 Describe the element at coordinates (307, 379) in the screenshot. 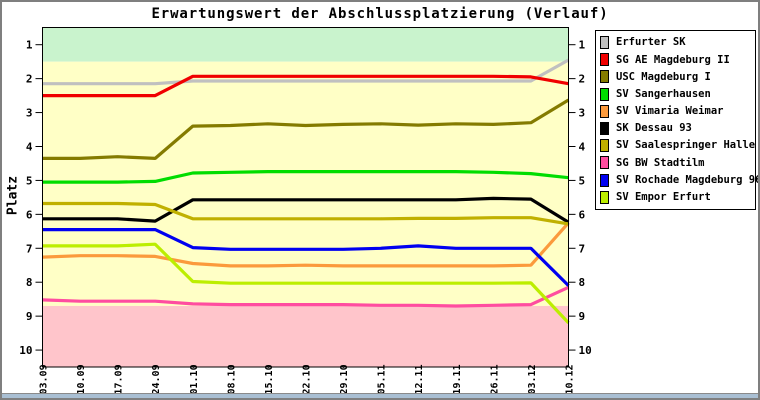

I see `x-tick-label: 22.10` at that location.